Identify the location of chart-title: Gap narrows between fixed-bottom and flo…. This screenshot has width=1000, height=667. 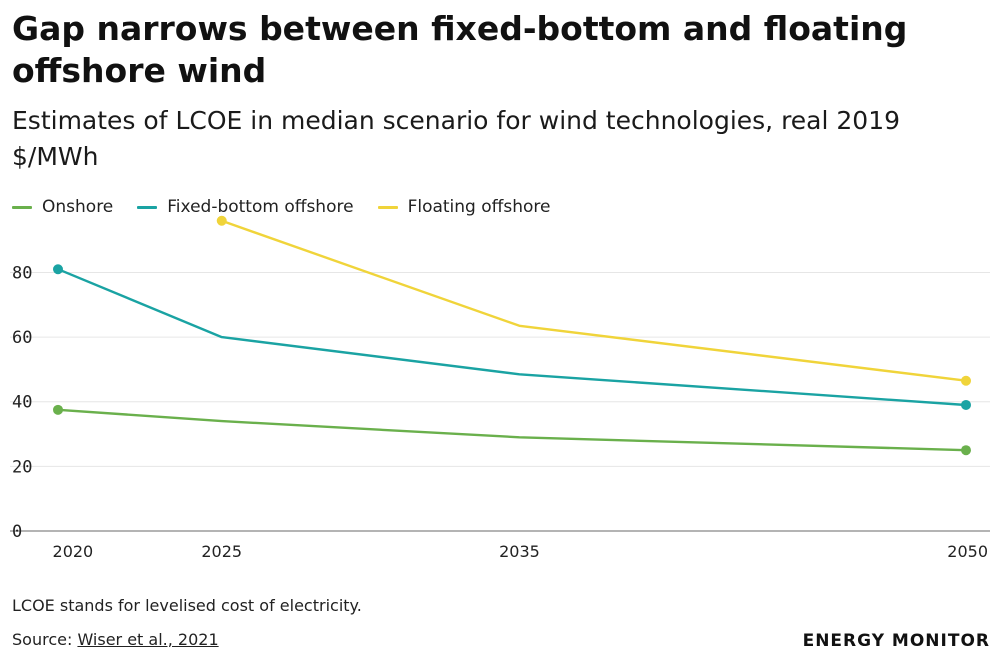
(460, 49).